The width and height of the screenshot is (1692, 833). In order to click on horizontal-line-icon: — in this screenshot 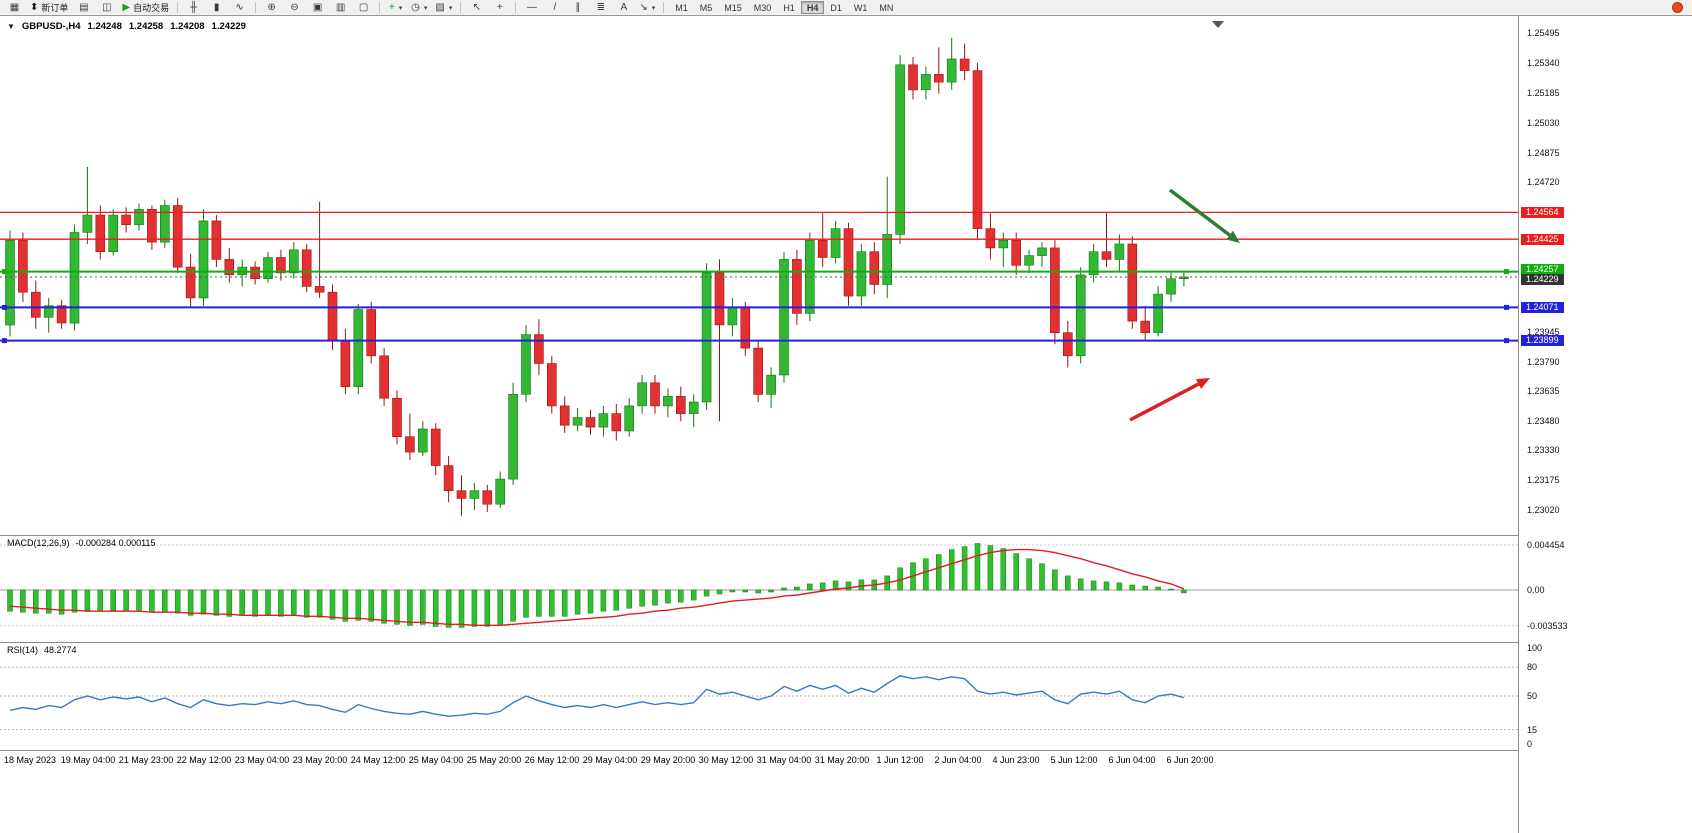, I will do `click(531, 7)`.